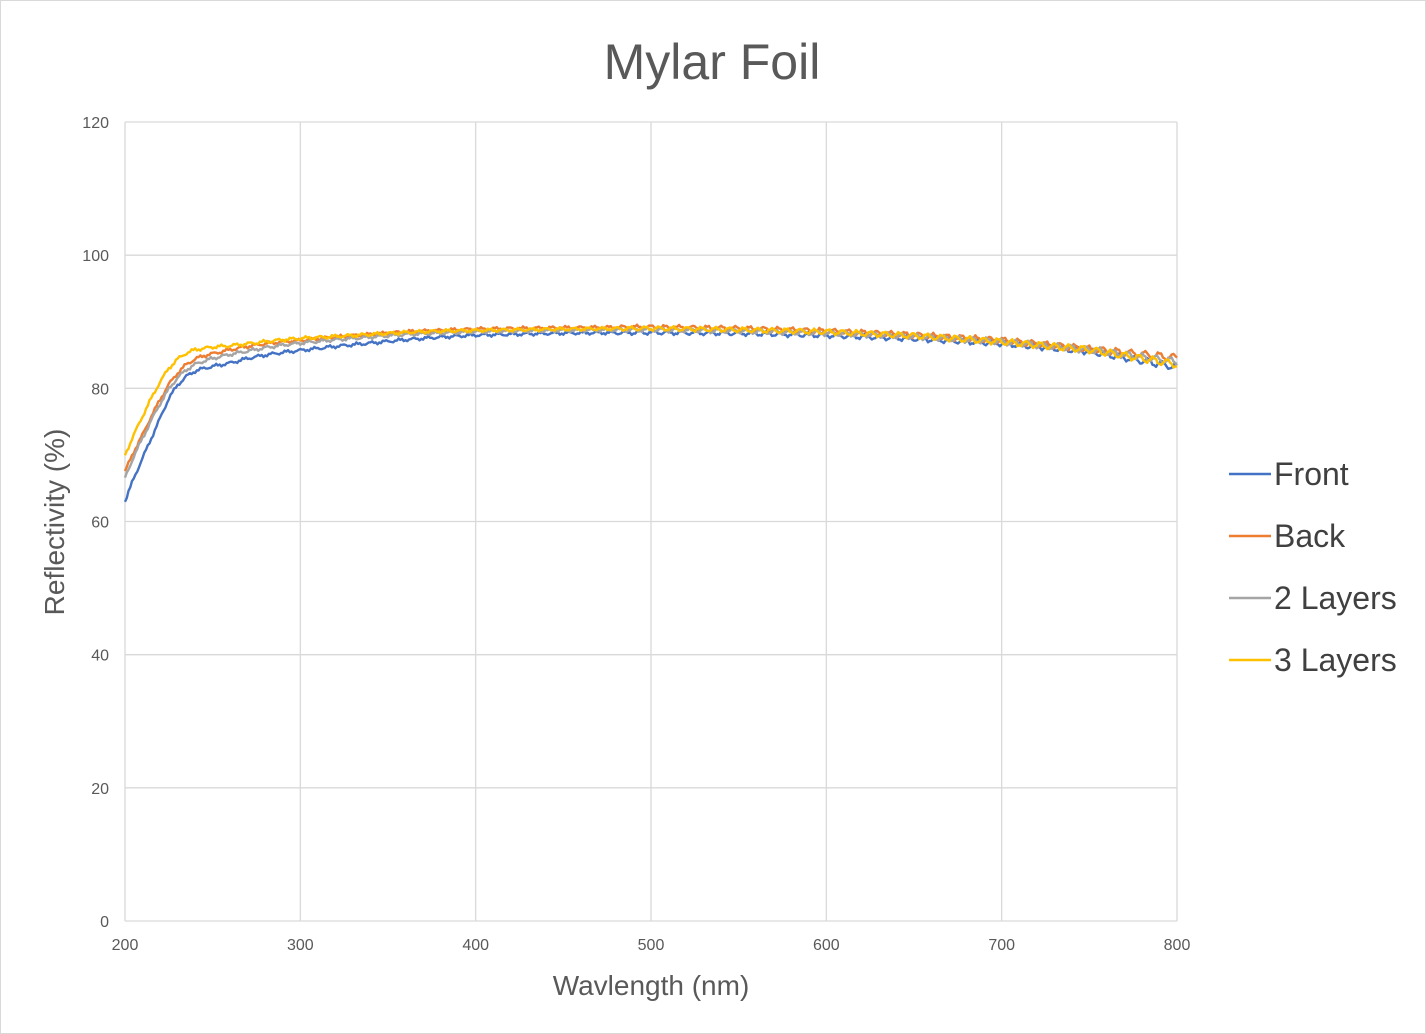 This screenshot has height=1034, width=1426. Describe the element at coordinates (100, 389) in the screenshot. I see `y-tick-label: 80` at that location.